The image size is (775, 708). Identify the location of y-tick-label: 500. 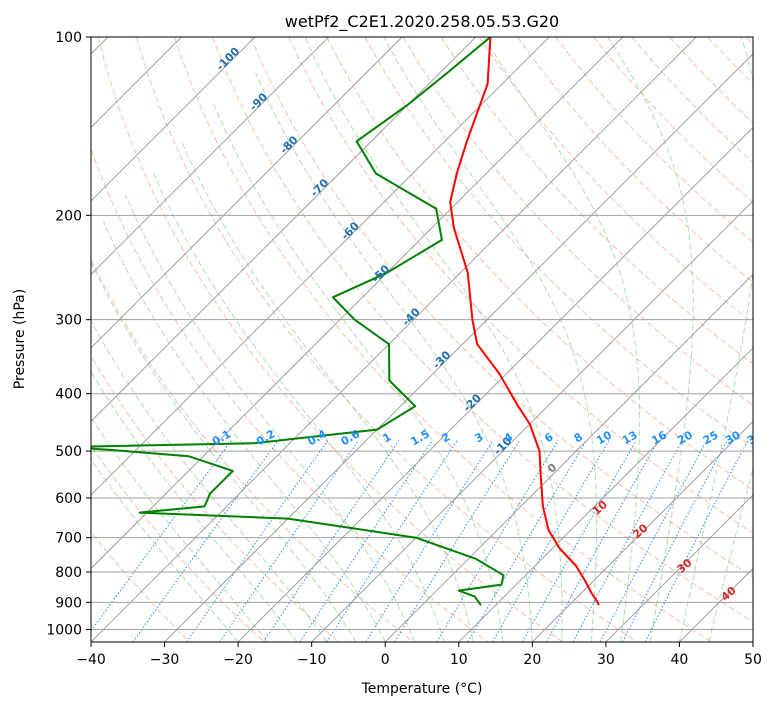
(68, 452).